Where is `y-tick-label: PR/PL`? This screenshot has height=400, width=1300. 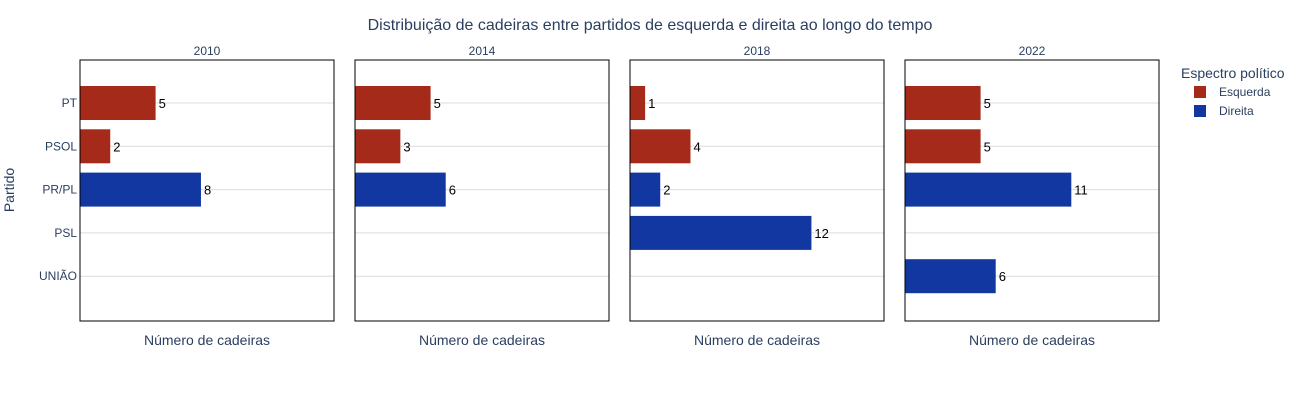
y-tick-label: PR/PL is located at coordinates (59, 190).